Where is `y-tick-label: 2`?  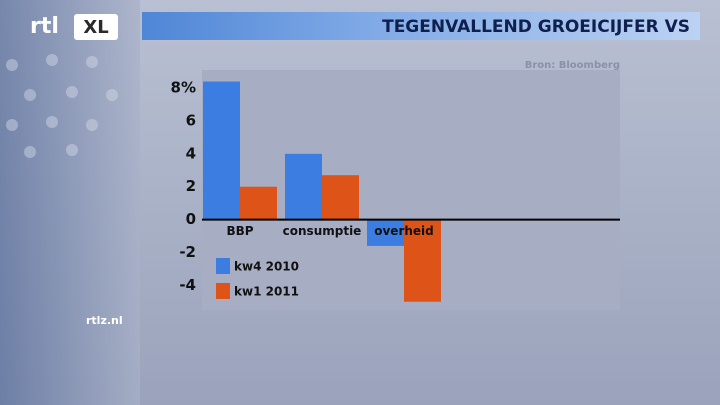
y-tick-label: 2 is located at coordinates (191, 186).